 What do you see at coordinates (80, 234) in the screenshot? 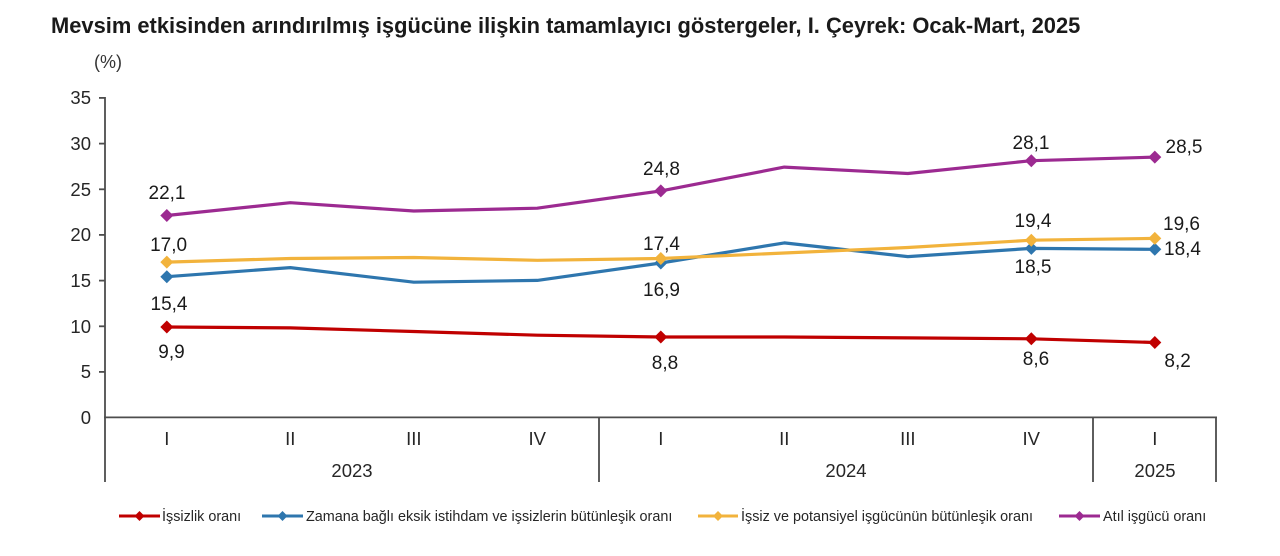
I see `svg-text: 20` at bounding box center [80, 234].